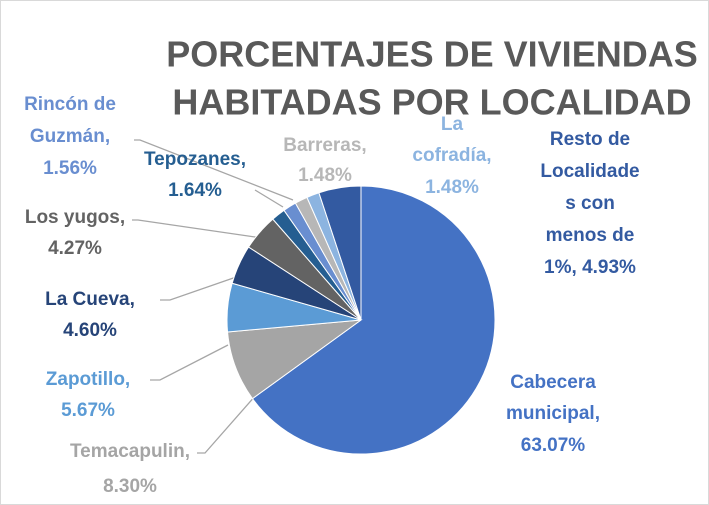  What do you see at coordinates (553, 382) in the screenshot?
I see `data-label: Cabecera` at bounding box center [553, 382].